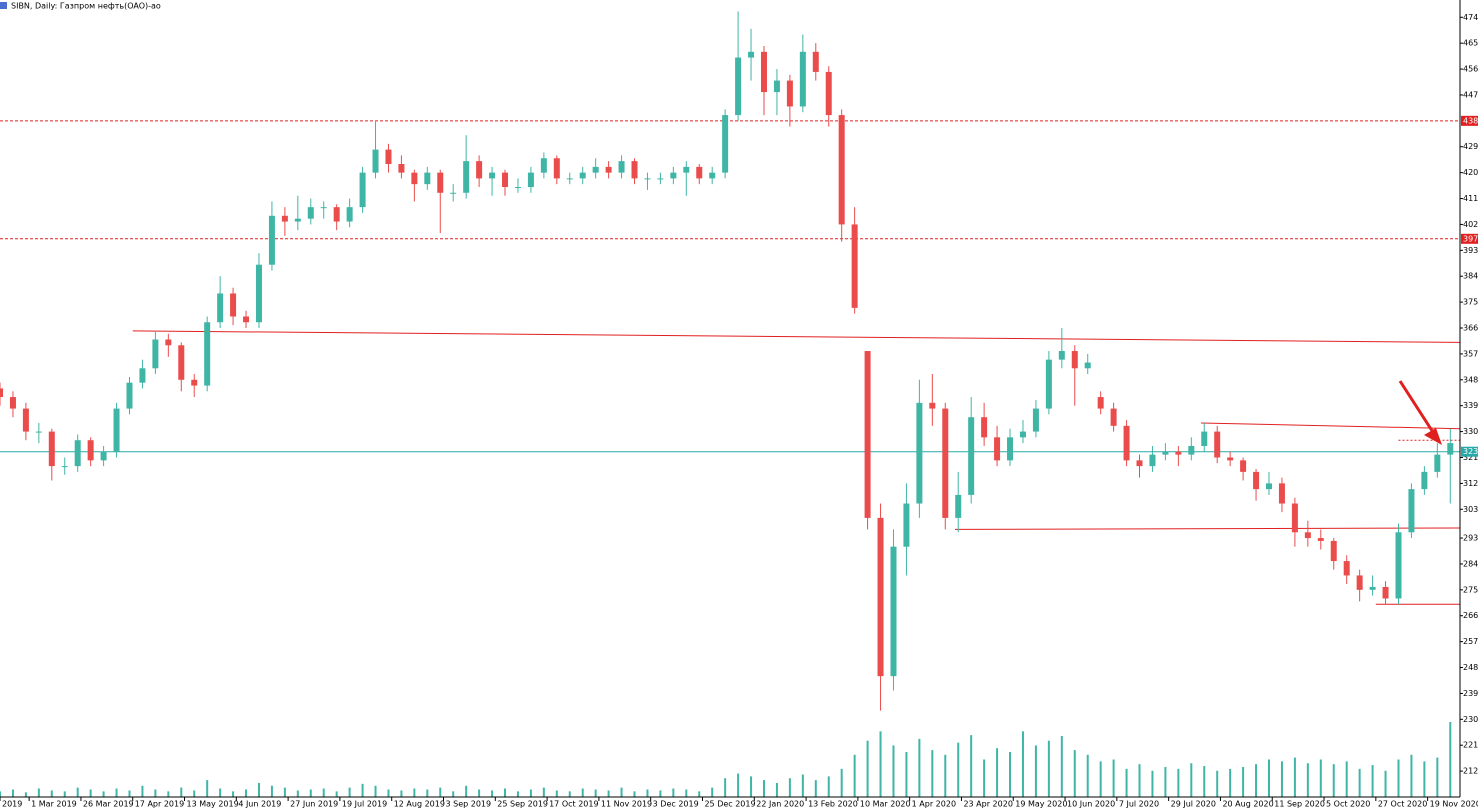 This screenshot has width=1478, height=811. Describe the element at coordinates (1247, 804) in the screenshot. I see `x-tick-label: 20 Aug 2020` at that location.